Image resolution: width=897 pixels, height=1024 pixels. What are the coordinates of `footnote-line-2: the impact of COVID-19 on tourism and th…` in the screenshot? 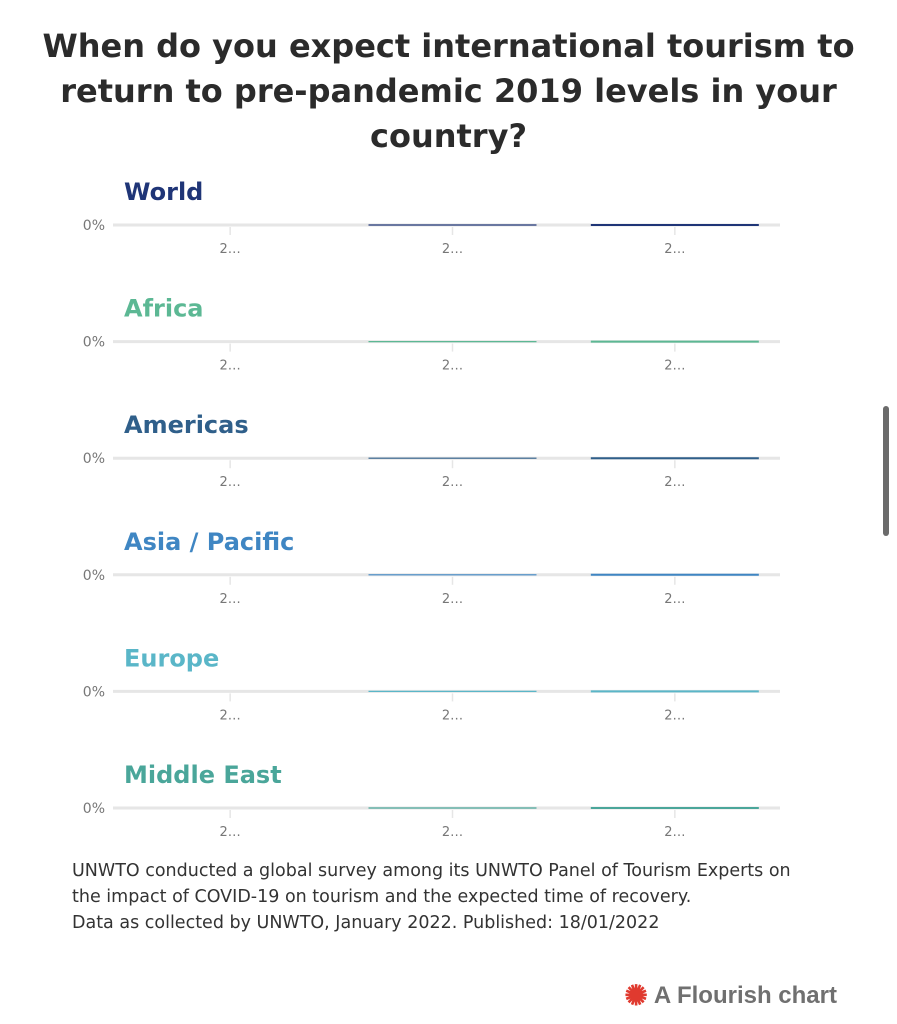 It's located at (382, 897).